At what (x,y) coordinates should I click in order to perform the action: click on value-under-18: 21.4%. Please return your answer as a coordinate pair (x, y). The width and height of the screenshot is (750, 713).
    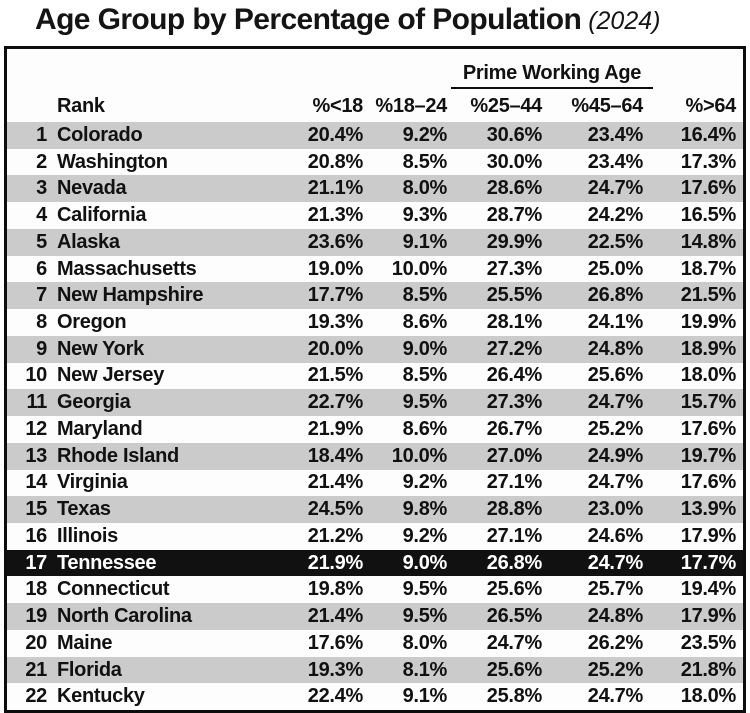
    Looking at the image, I should click on (335, 482).